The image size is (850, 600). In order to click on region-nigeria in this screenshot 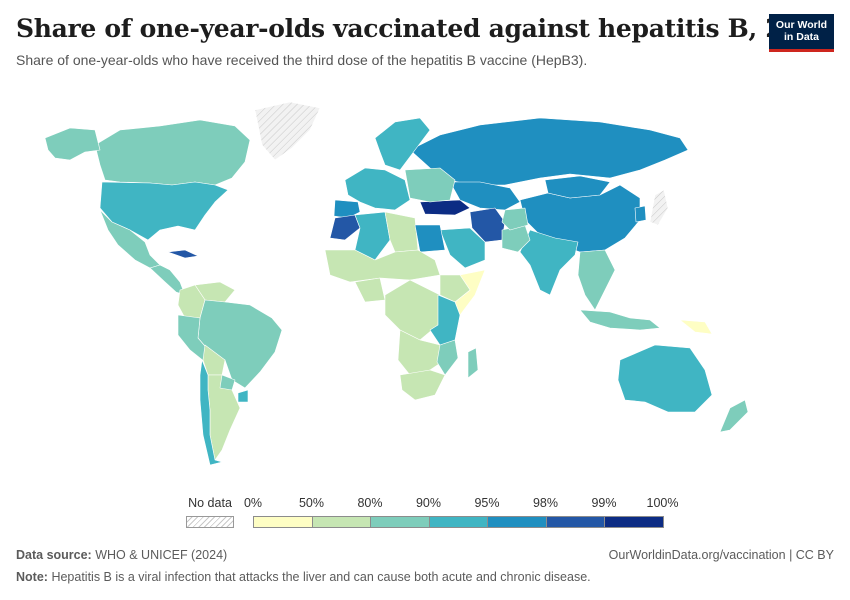, I will do `click(370, 290)`.